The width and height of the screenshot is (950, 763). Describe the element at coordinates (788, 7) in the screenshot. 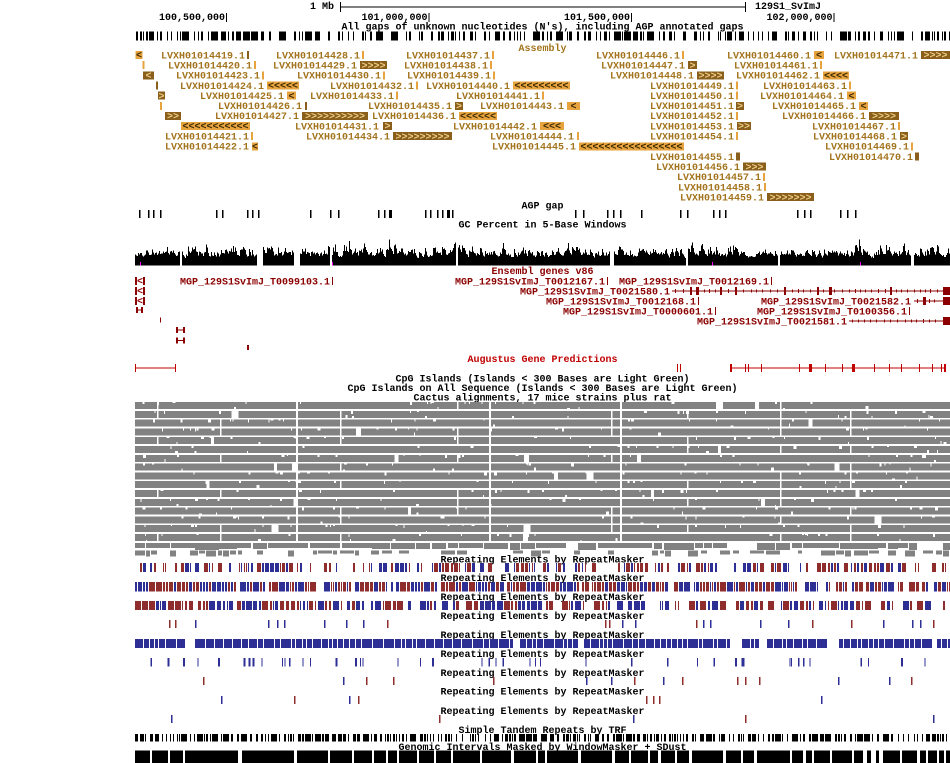

I see `svg-text: 129S1_SvImJ` at that location.